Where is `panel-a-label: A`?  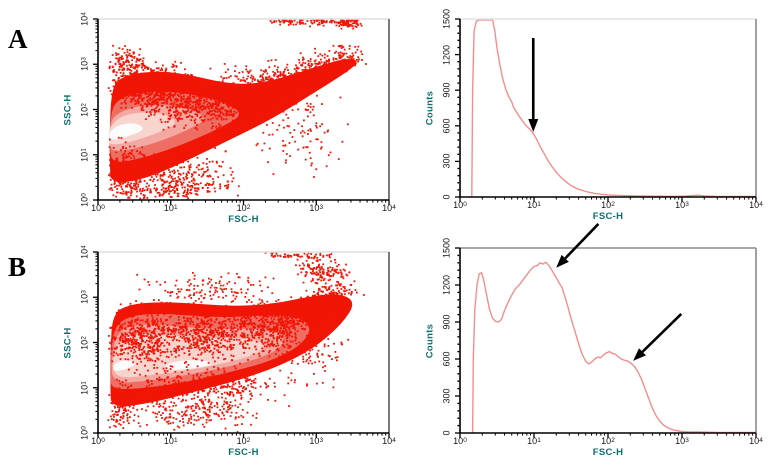 panel-a-label: A is located at coordinates (18, 39).